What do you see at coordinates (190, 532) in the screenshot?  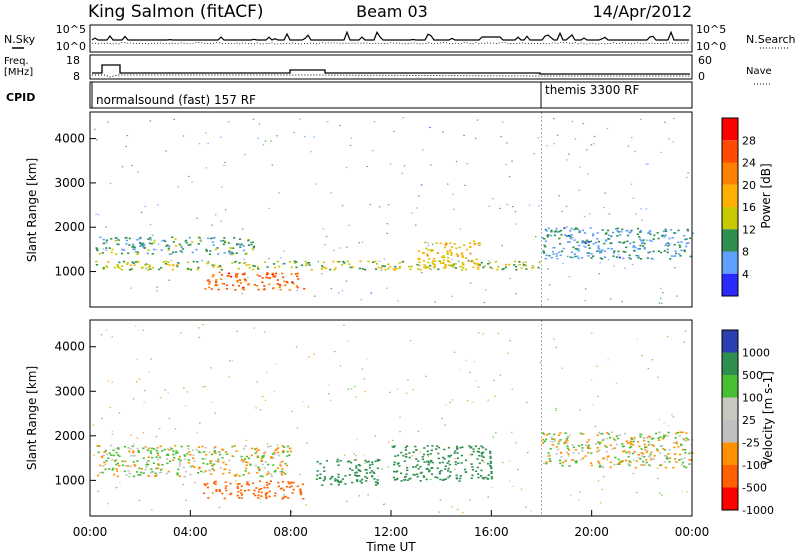 I see `time-tick-label: 04:00` at bounding box center [190, 532].